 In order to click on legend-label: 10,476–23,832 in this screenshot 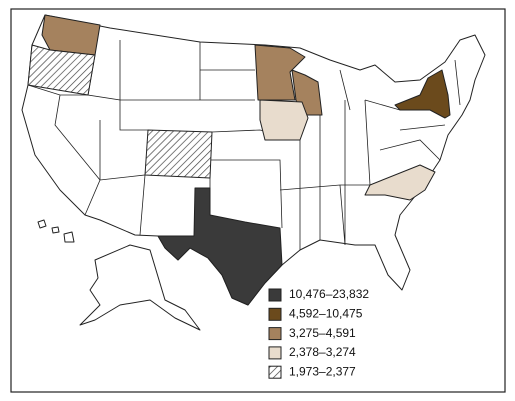, I will do `click(329, 294)`.